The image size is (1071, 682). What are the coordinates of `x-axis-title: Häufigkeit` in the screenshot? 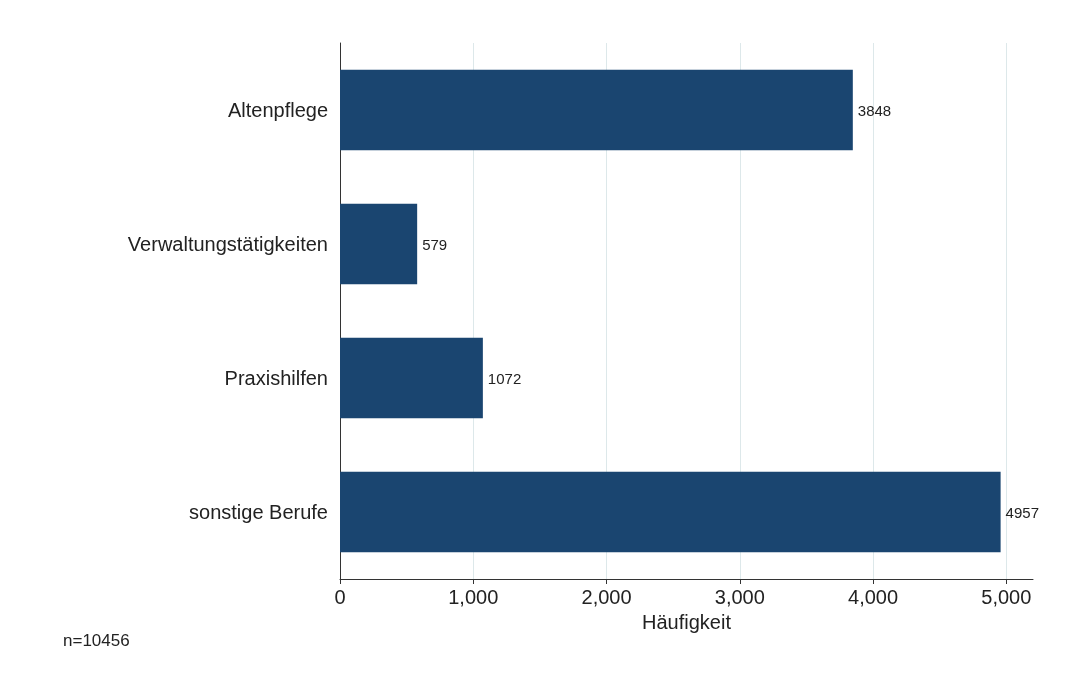 It's located at (687, 621).